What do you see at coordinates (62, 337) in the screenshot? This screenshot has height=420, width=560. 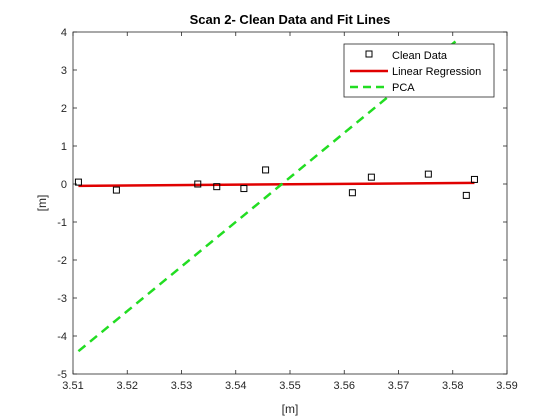 I see `y-tick-label: -4` at bounding box center [62, 337].